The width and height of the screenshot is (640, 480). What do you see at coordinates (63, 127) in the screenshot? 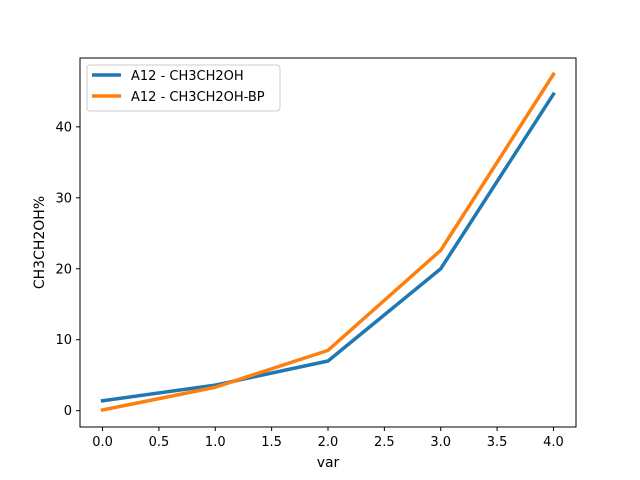
I see `y-tick-label: 40` at bounding box center [63, 127].